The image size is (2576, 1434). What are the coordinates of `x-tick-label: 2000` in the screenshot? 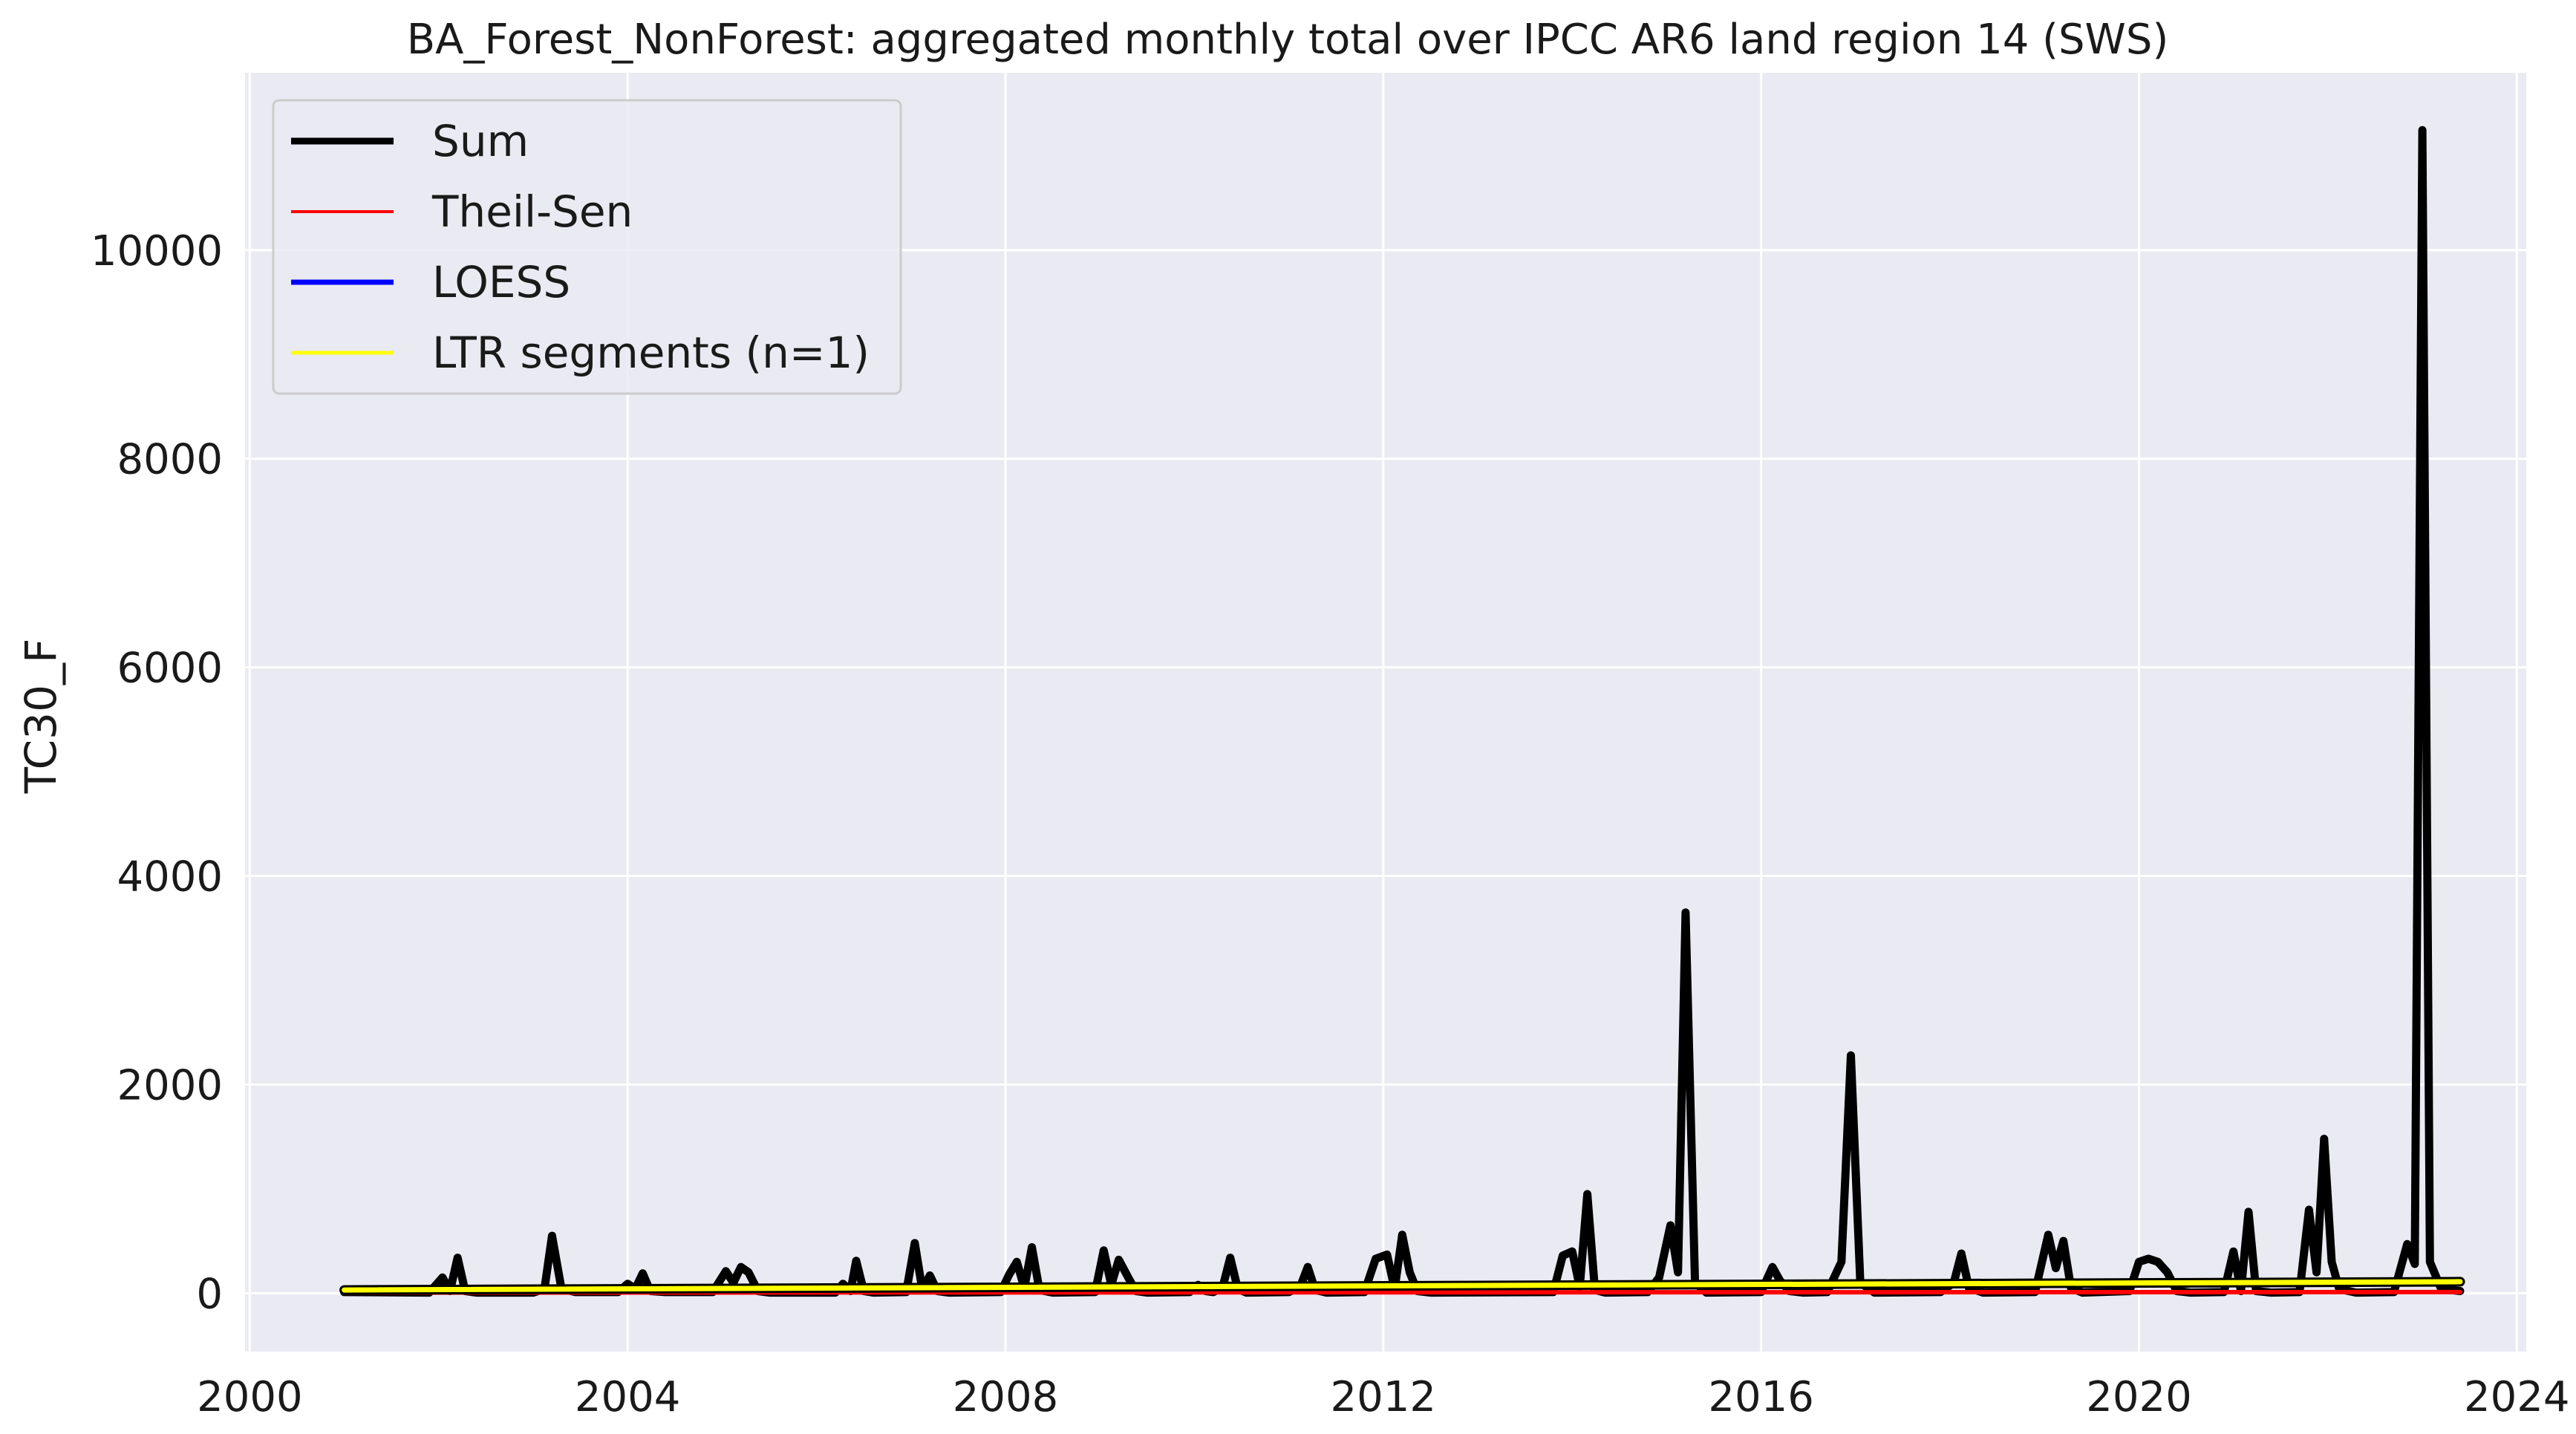 It's located at (250, 1397).